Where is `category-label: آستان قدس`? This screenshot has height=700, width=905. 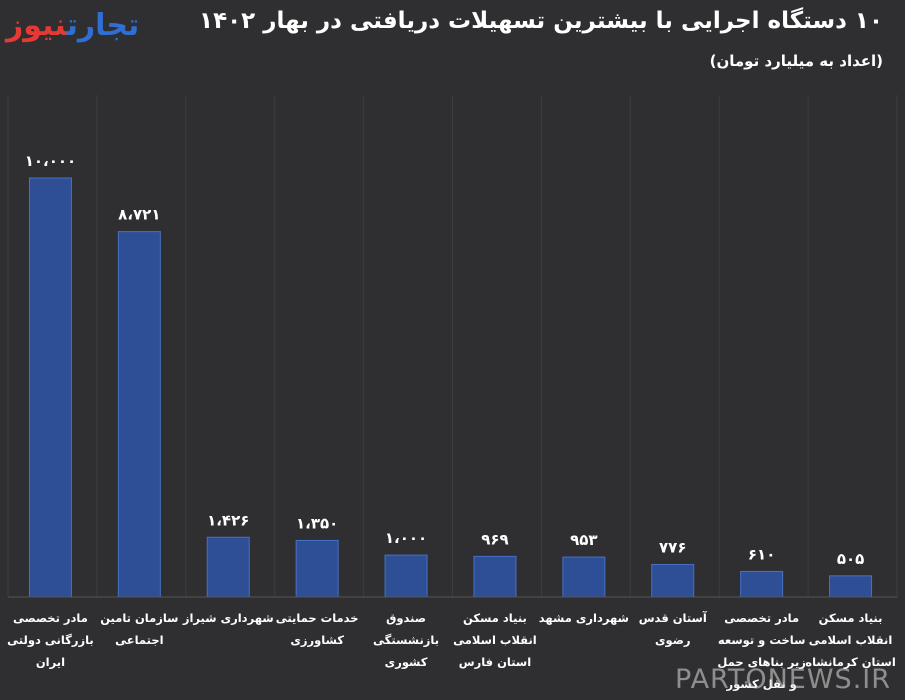
category-label: آستان قدس is located at coordinates (673, 618).